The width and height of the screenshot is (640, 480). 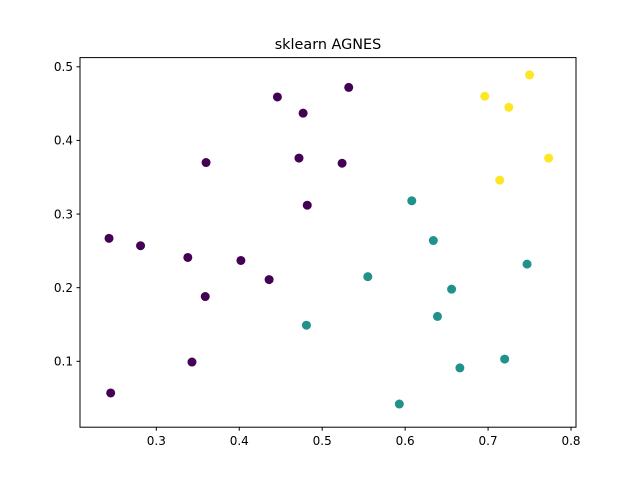 What do you see at coordinates (322, 441) in the screenshot?
I see `x-tick-label: 0.5` at bounding box center [322, 441].